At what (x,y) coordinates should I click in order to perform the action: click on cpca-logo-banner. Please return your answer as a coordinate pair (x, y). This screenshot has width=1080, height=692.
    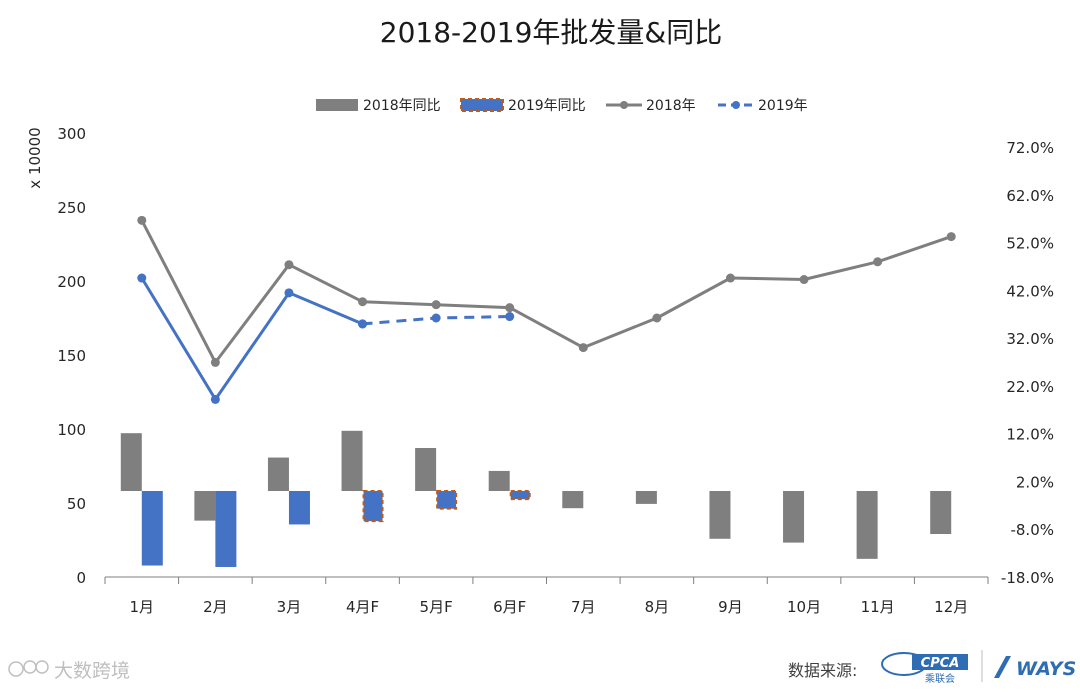
    Looking at the image, I should click on (940, 662).